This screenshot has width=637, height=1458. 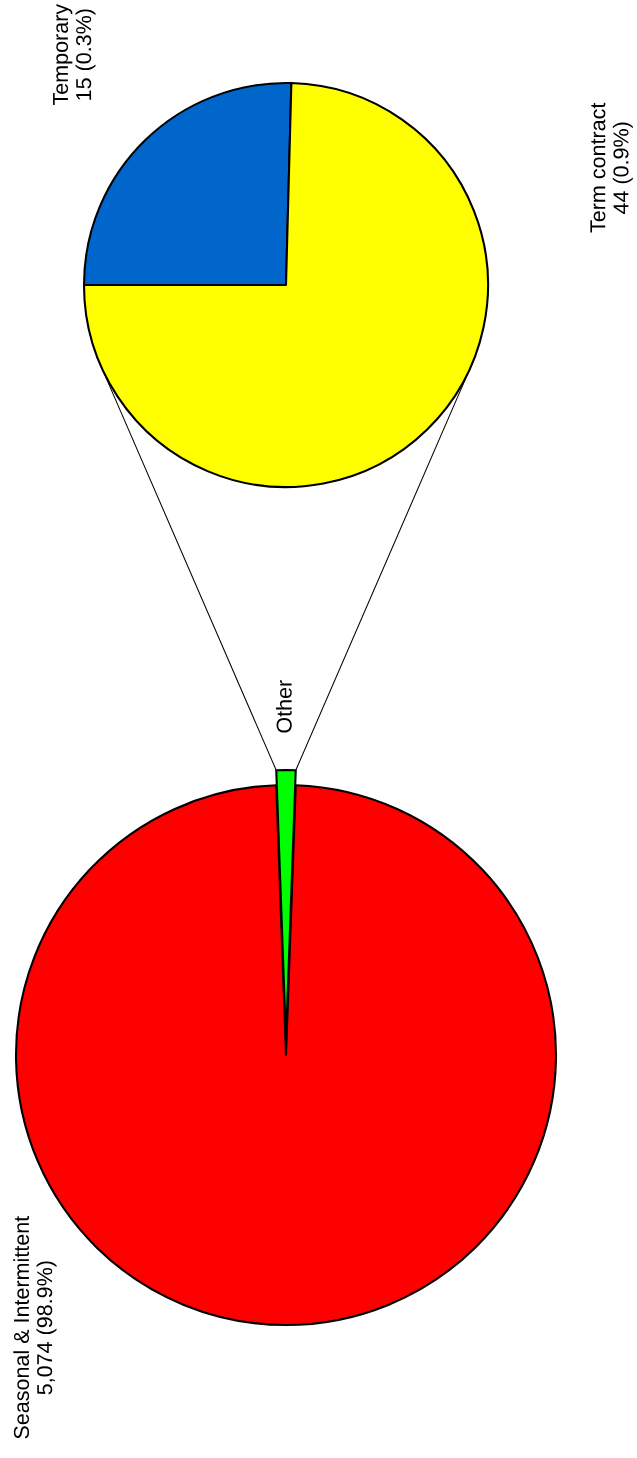 What do you see at coordinates (622, 168) in the screenshot?
I see `data-label: 44 (0.9%)` at bounding box center [622, 168].